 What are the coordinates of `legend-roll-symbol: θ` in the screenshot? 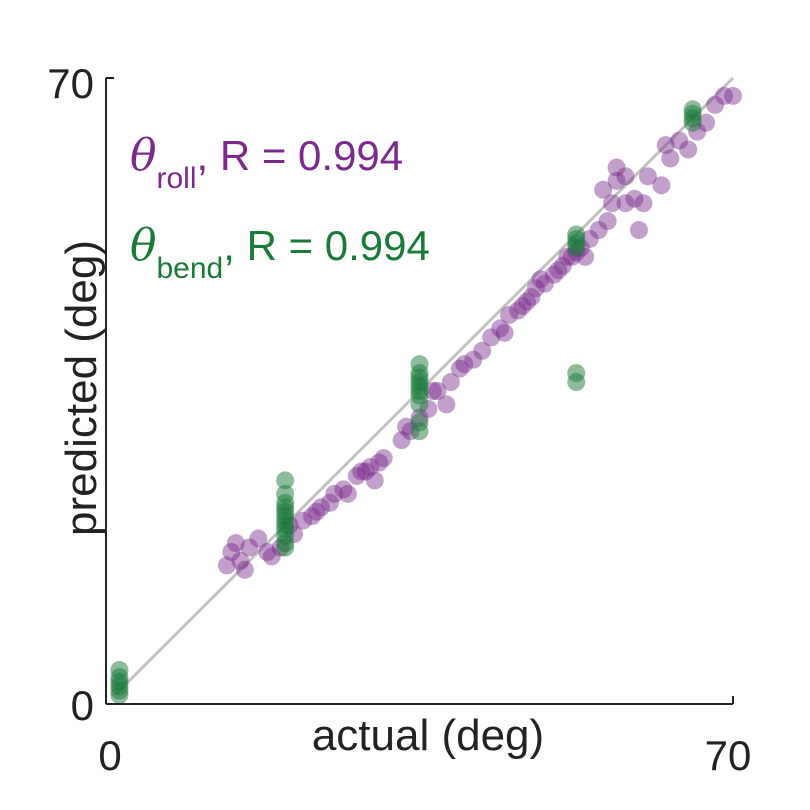 It's located at (143, 155).